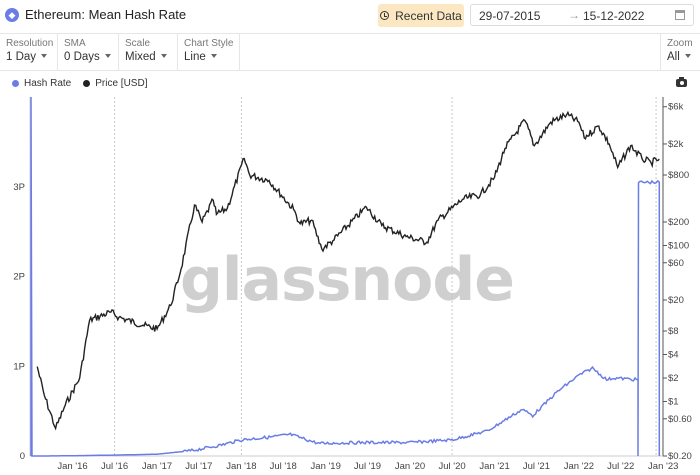  What do you see at coordinates (106, 14) in the screenshot?
I see `chart-title: Ethereum: Mean Hash Rate` at bounding box center [106, 14].